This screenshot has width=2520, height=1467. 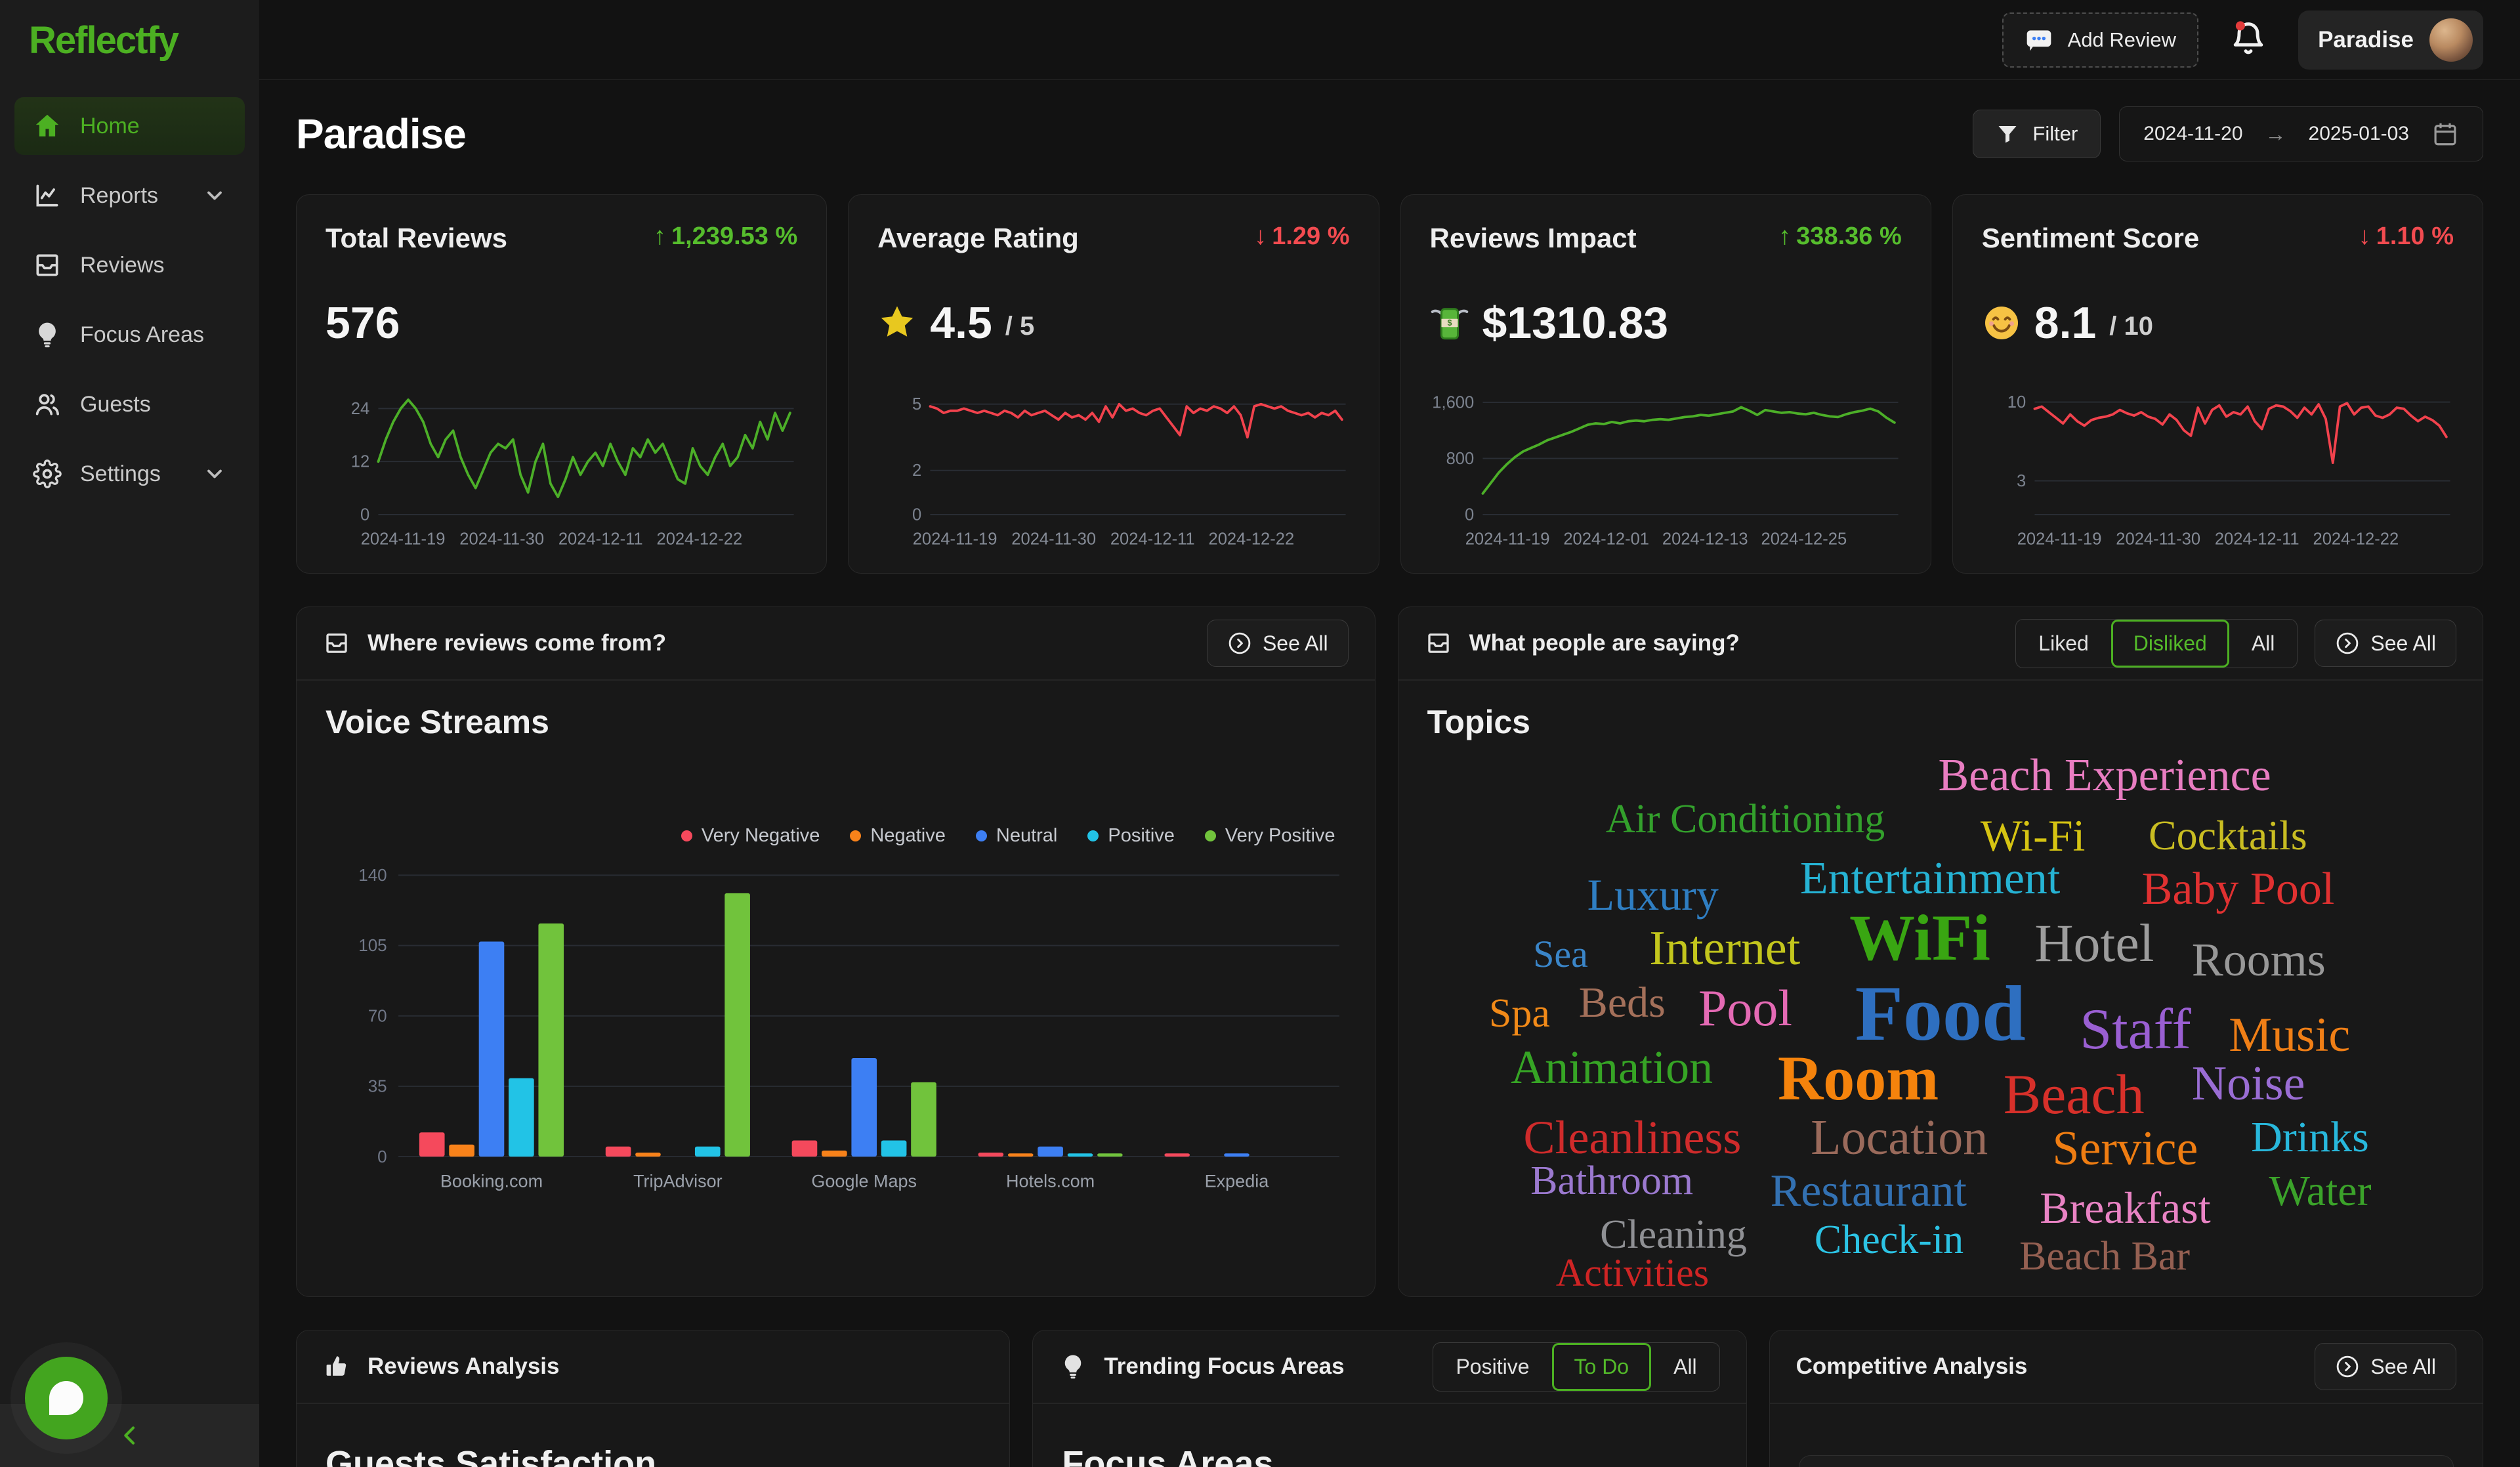 I want to click on svg-text: Google Maps, so click(x=864, y=1181).